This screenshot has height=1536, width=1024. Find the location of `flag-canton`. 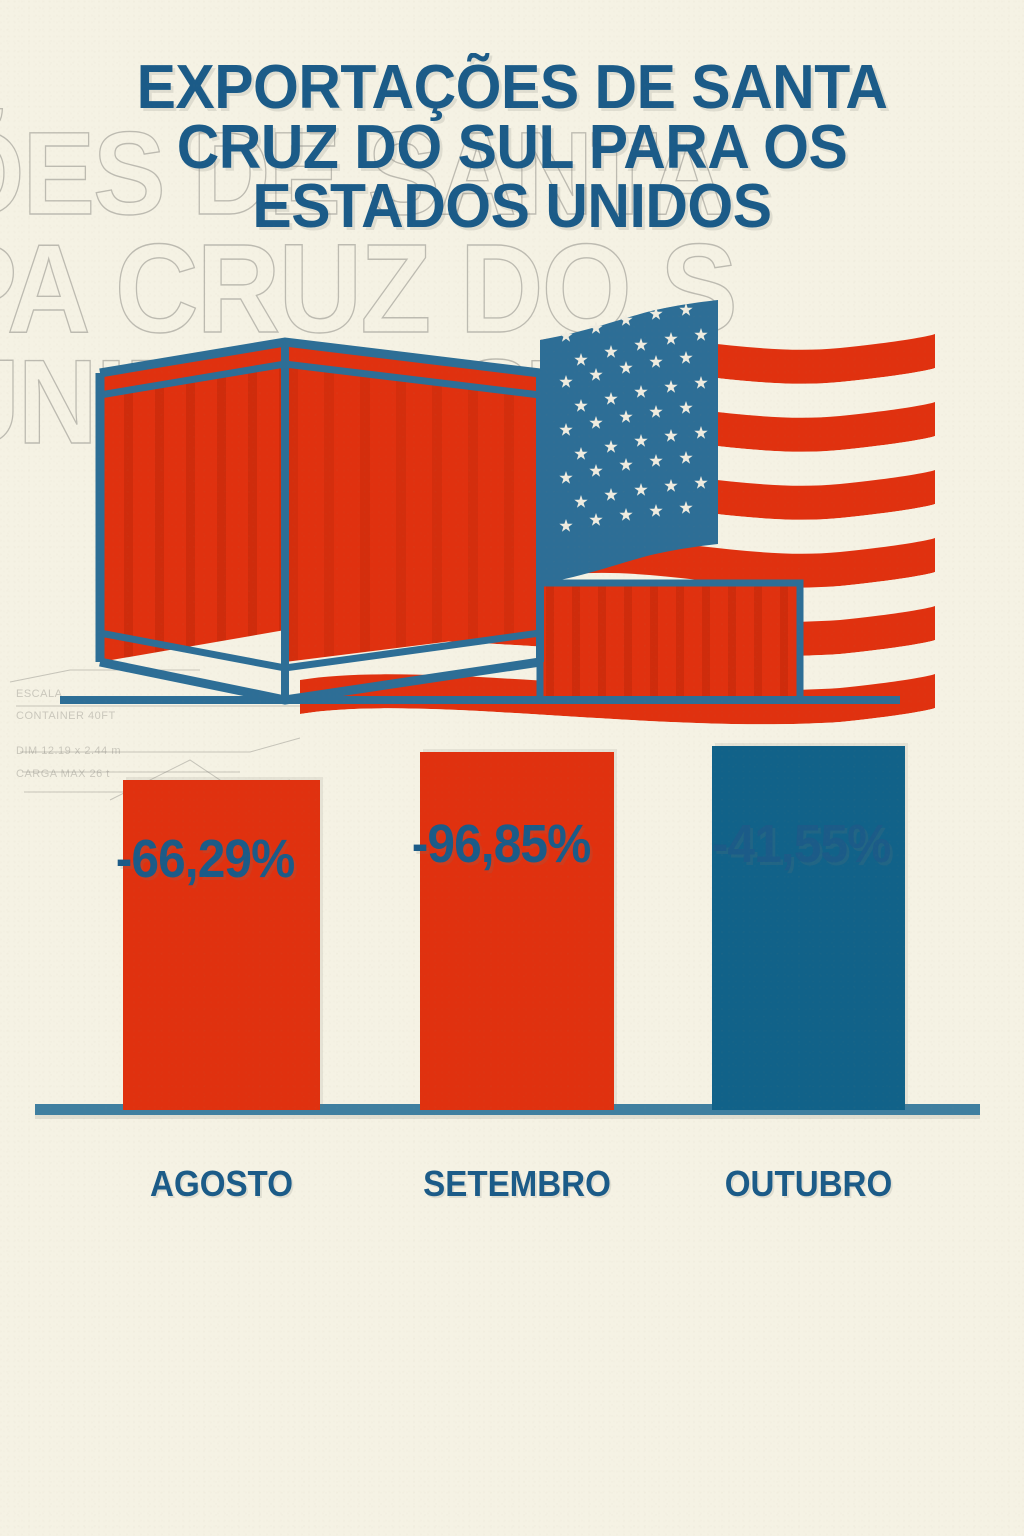

flag-canton is located at coordinates (629, 442).